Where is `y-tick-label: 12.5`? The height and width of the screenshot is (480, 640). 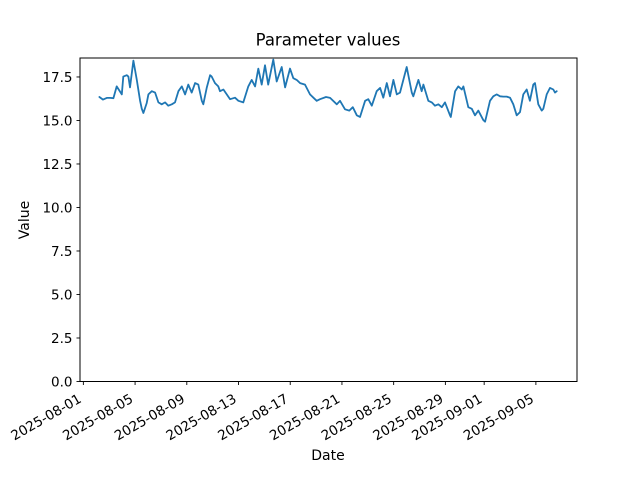
y-tick-label: 12.5 is located at coordinates (57, 165).